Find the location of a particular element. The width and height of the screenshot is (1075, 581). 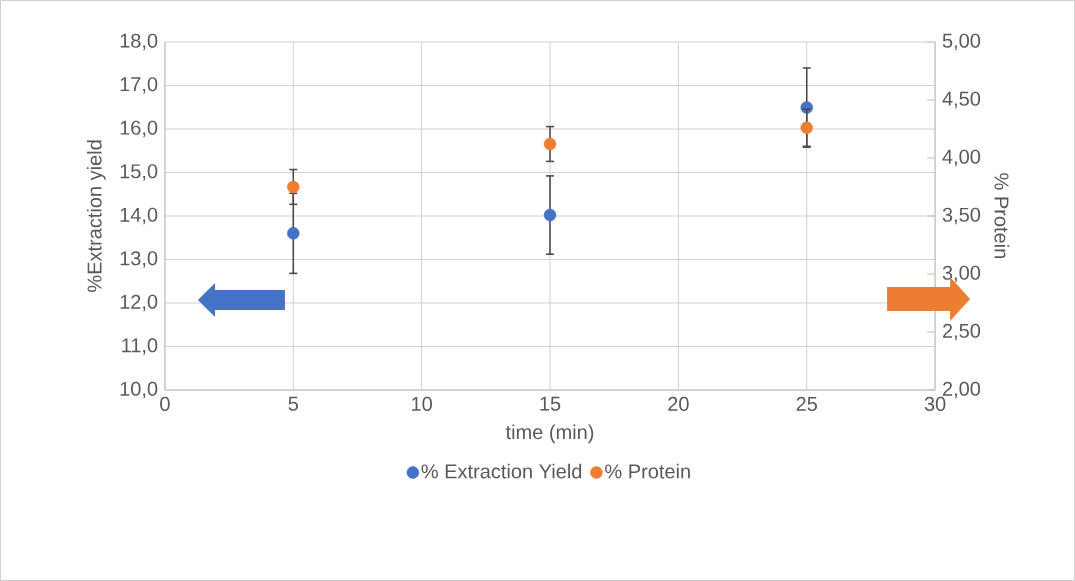

y2-tick-label: 5,00 is located at coordinates (961, 42).